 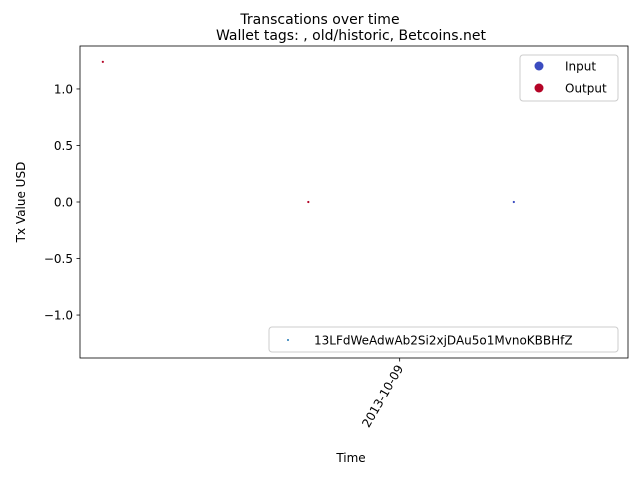 I want to click on y-axis: −1.0 −0.5 0.0 0.5 1.0, so click(x=62, y=202).